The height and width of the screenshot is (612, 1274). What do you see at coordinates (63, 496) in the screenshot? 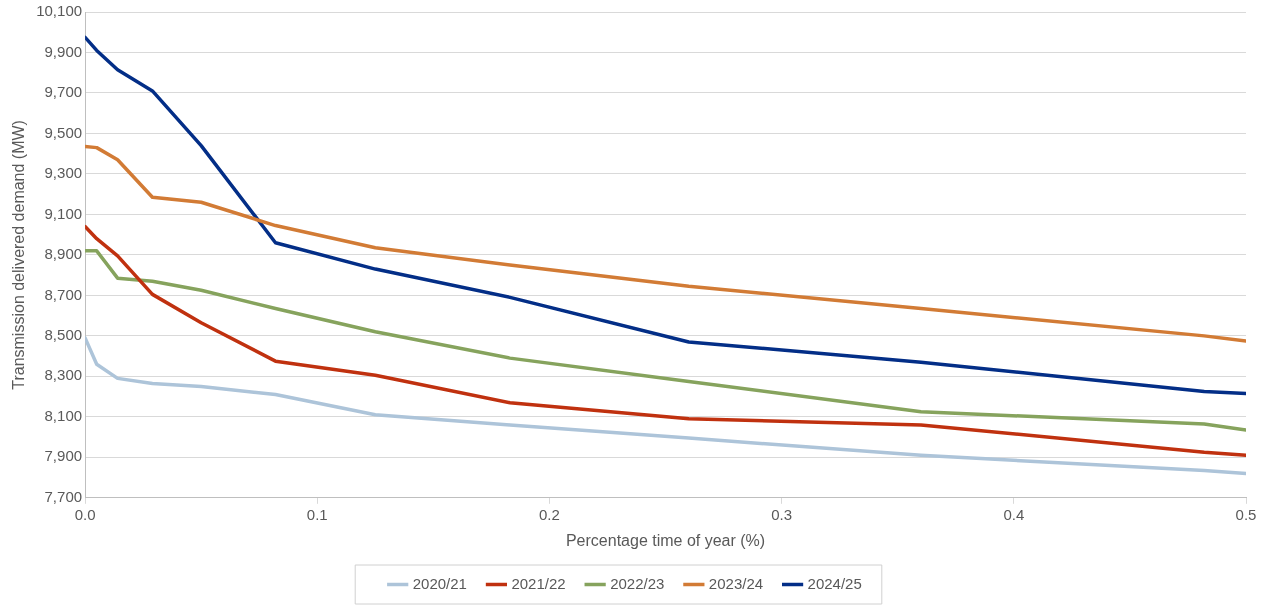
I see `y-tick-label: 7,700` at bounding box center [63, 496].